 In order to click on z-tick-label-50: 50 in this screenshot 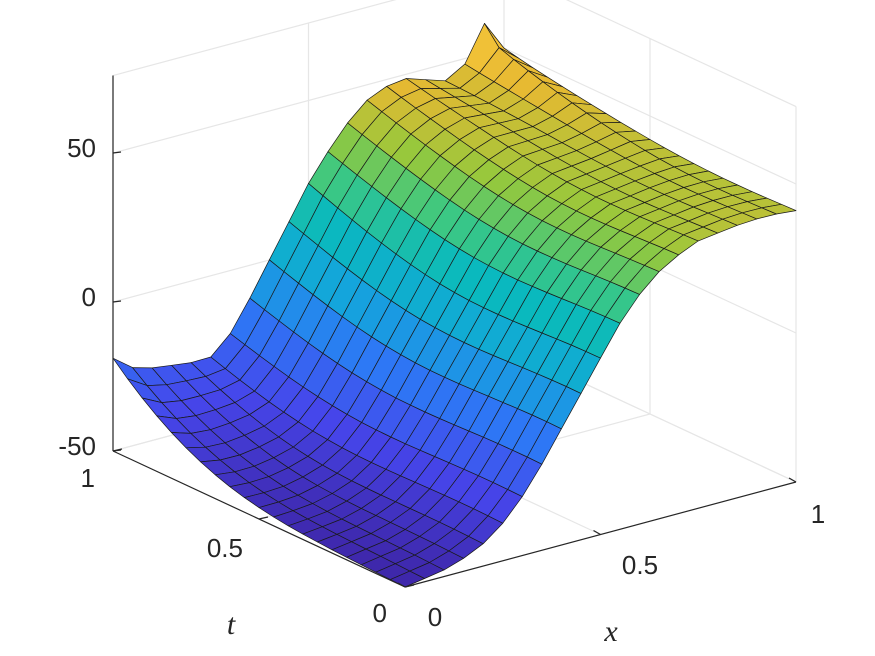, I will do `click(81, 148)`.